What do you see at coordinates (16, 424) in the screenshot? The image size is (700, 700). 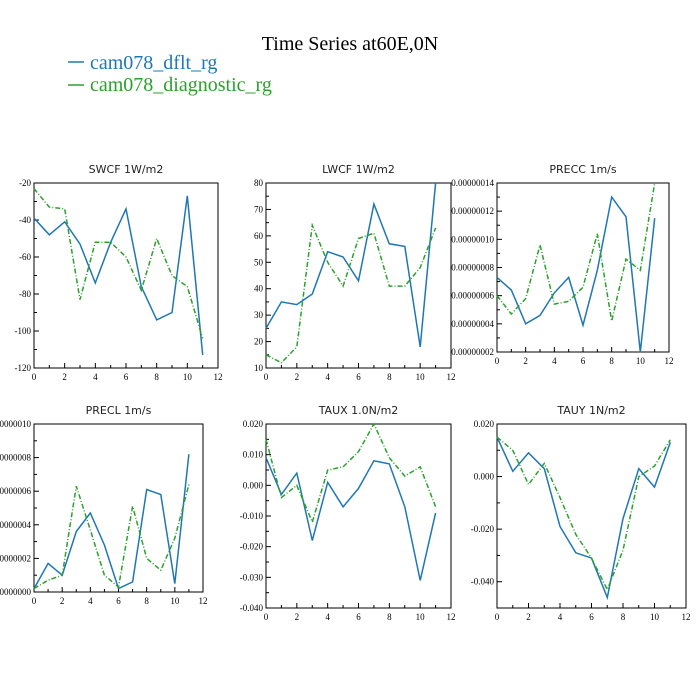 I see `y-tick-label: 0.000000010` at bounding box center [16, 424].